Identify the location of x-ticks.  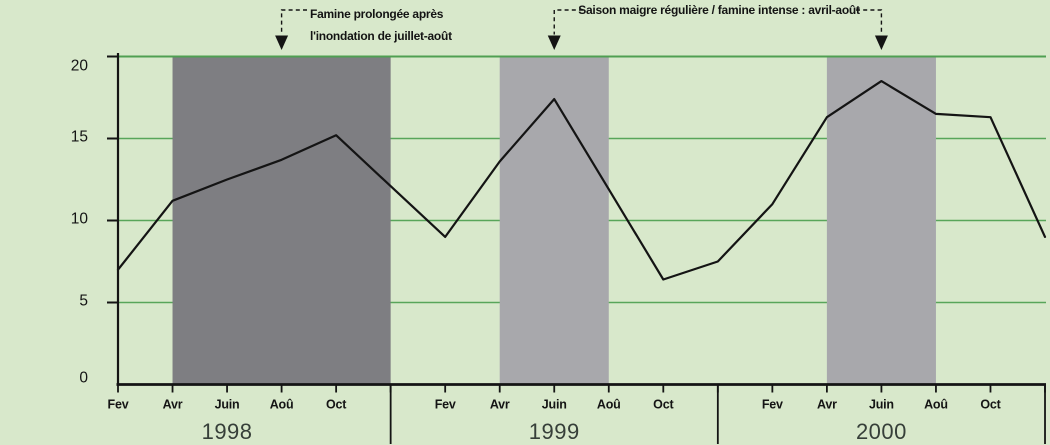
(581, 414).